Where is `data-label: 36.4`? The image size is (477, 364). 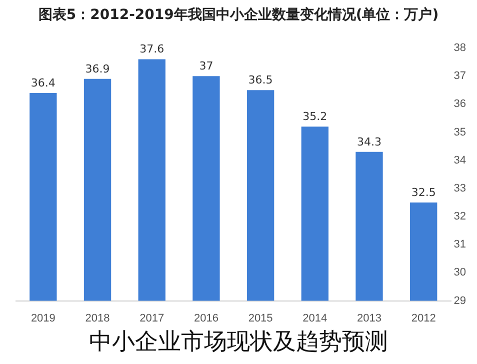
data-label: 36.4 is located at coordinates (43, 83).